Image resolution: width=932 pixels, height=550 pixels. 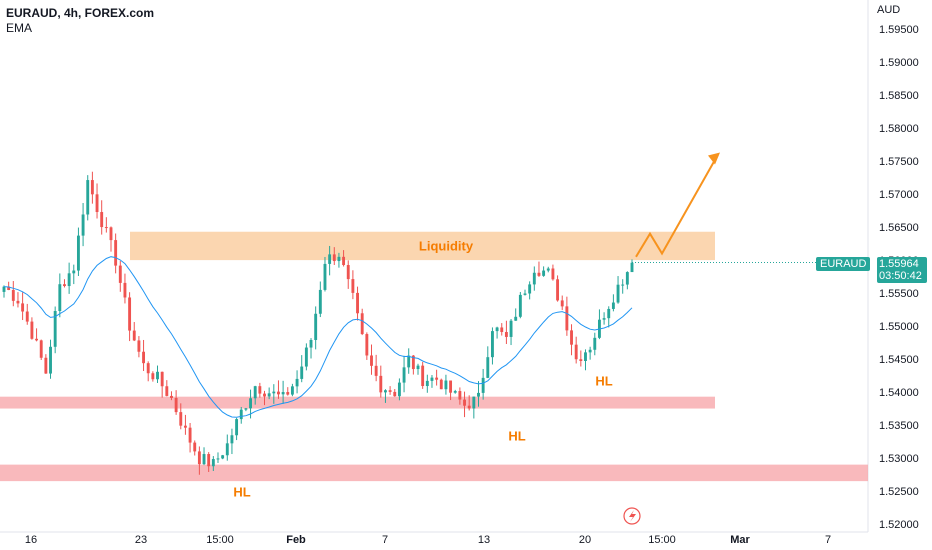 What do you see at coordinates (899, 426) in the screenshot?
I see `price-tick: 1.53500` at bounding box center [899, 426].